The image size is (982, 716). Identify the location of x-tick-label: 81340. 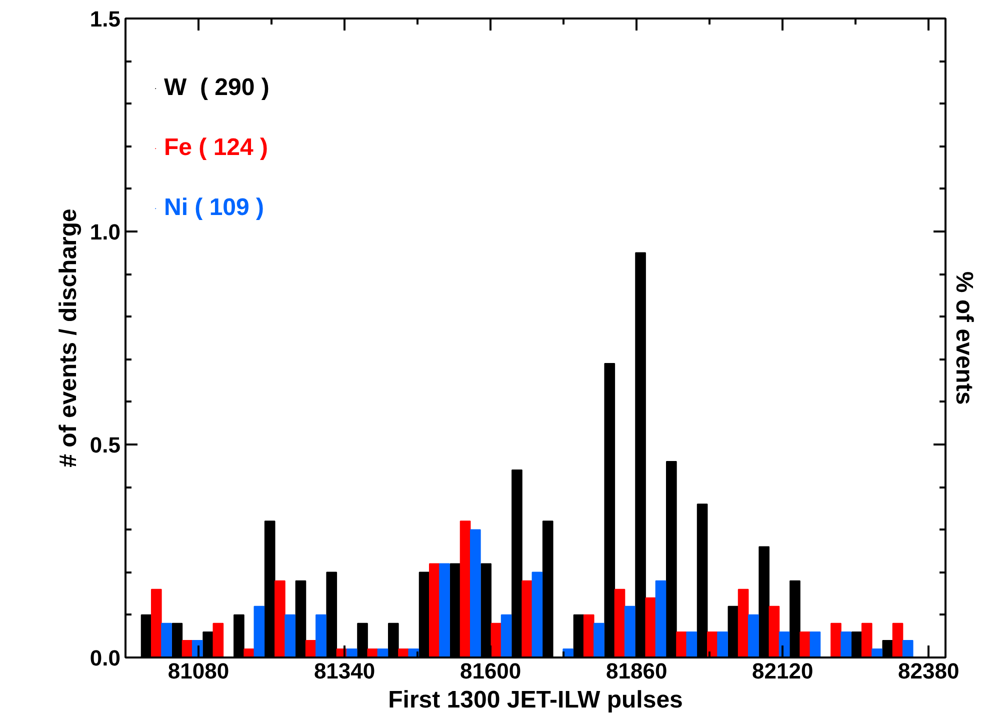
(345, 671).